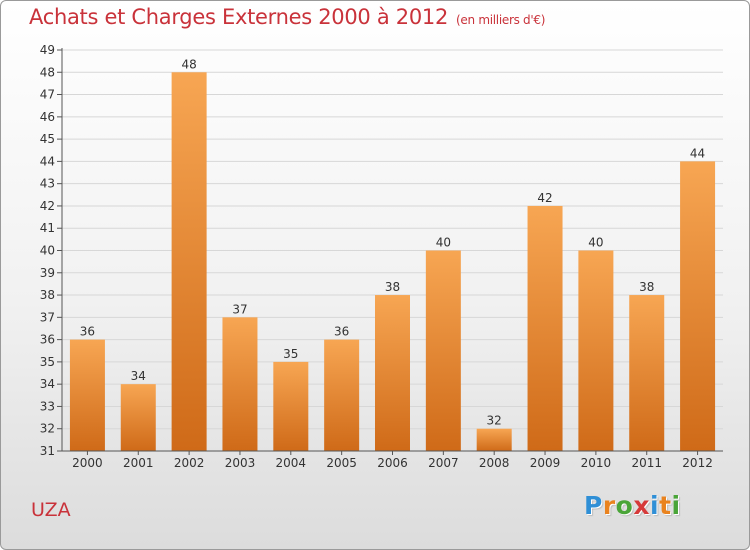 The width and height of the screenshot is (750, 550). I want to click on y-tick-label: 47, so click(47, 95).